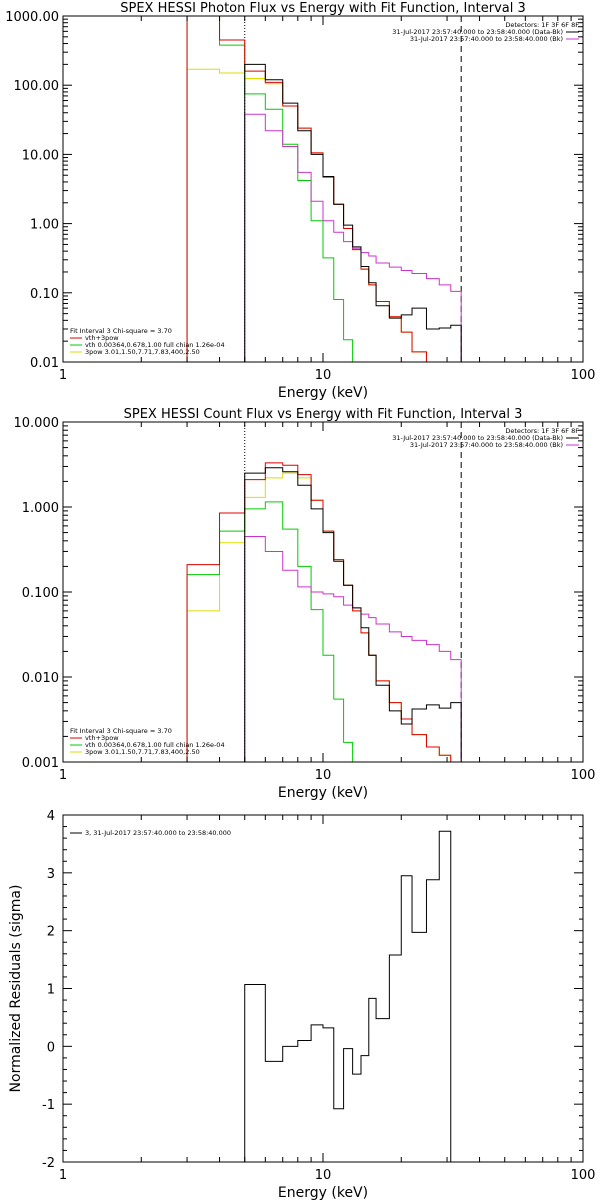  I want to click on y-tick-label: 3, so click(51, 874).